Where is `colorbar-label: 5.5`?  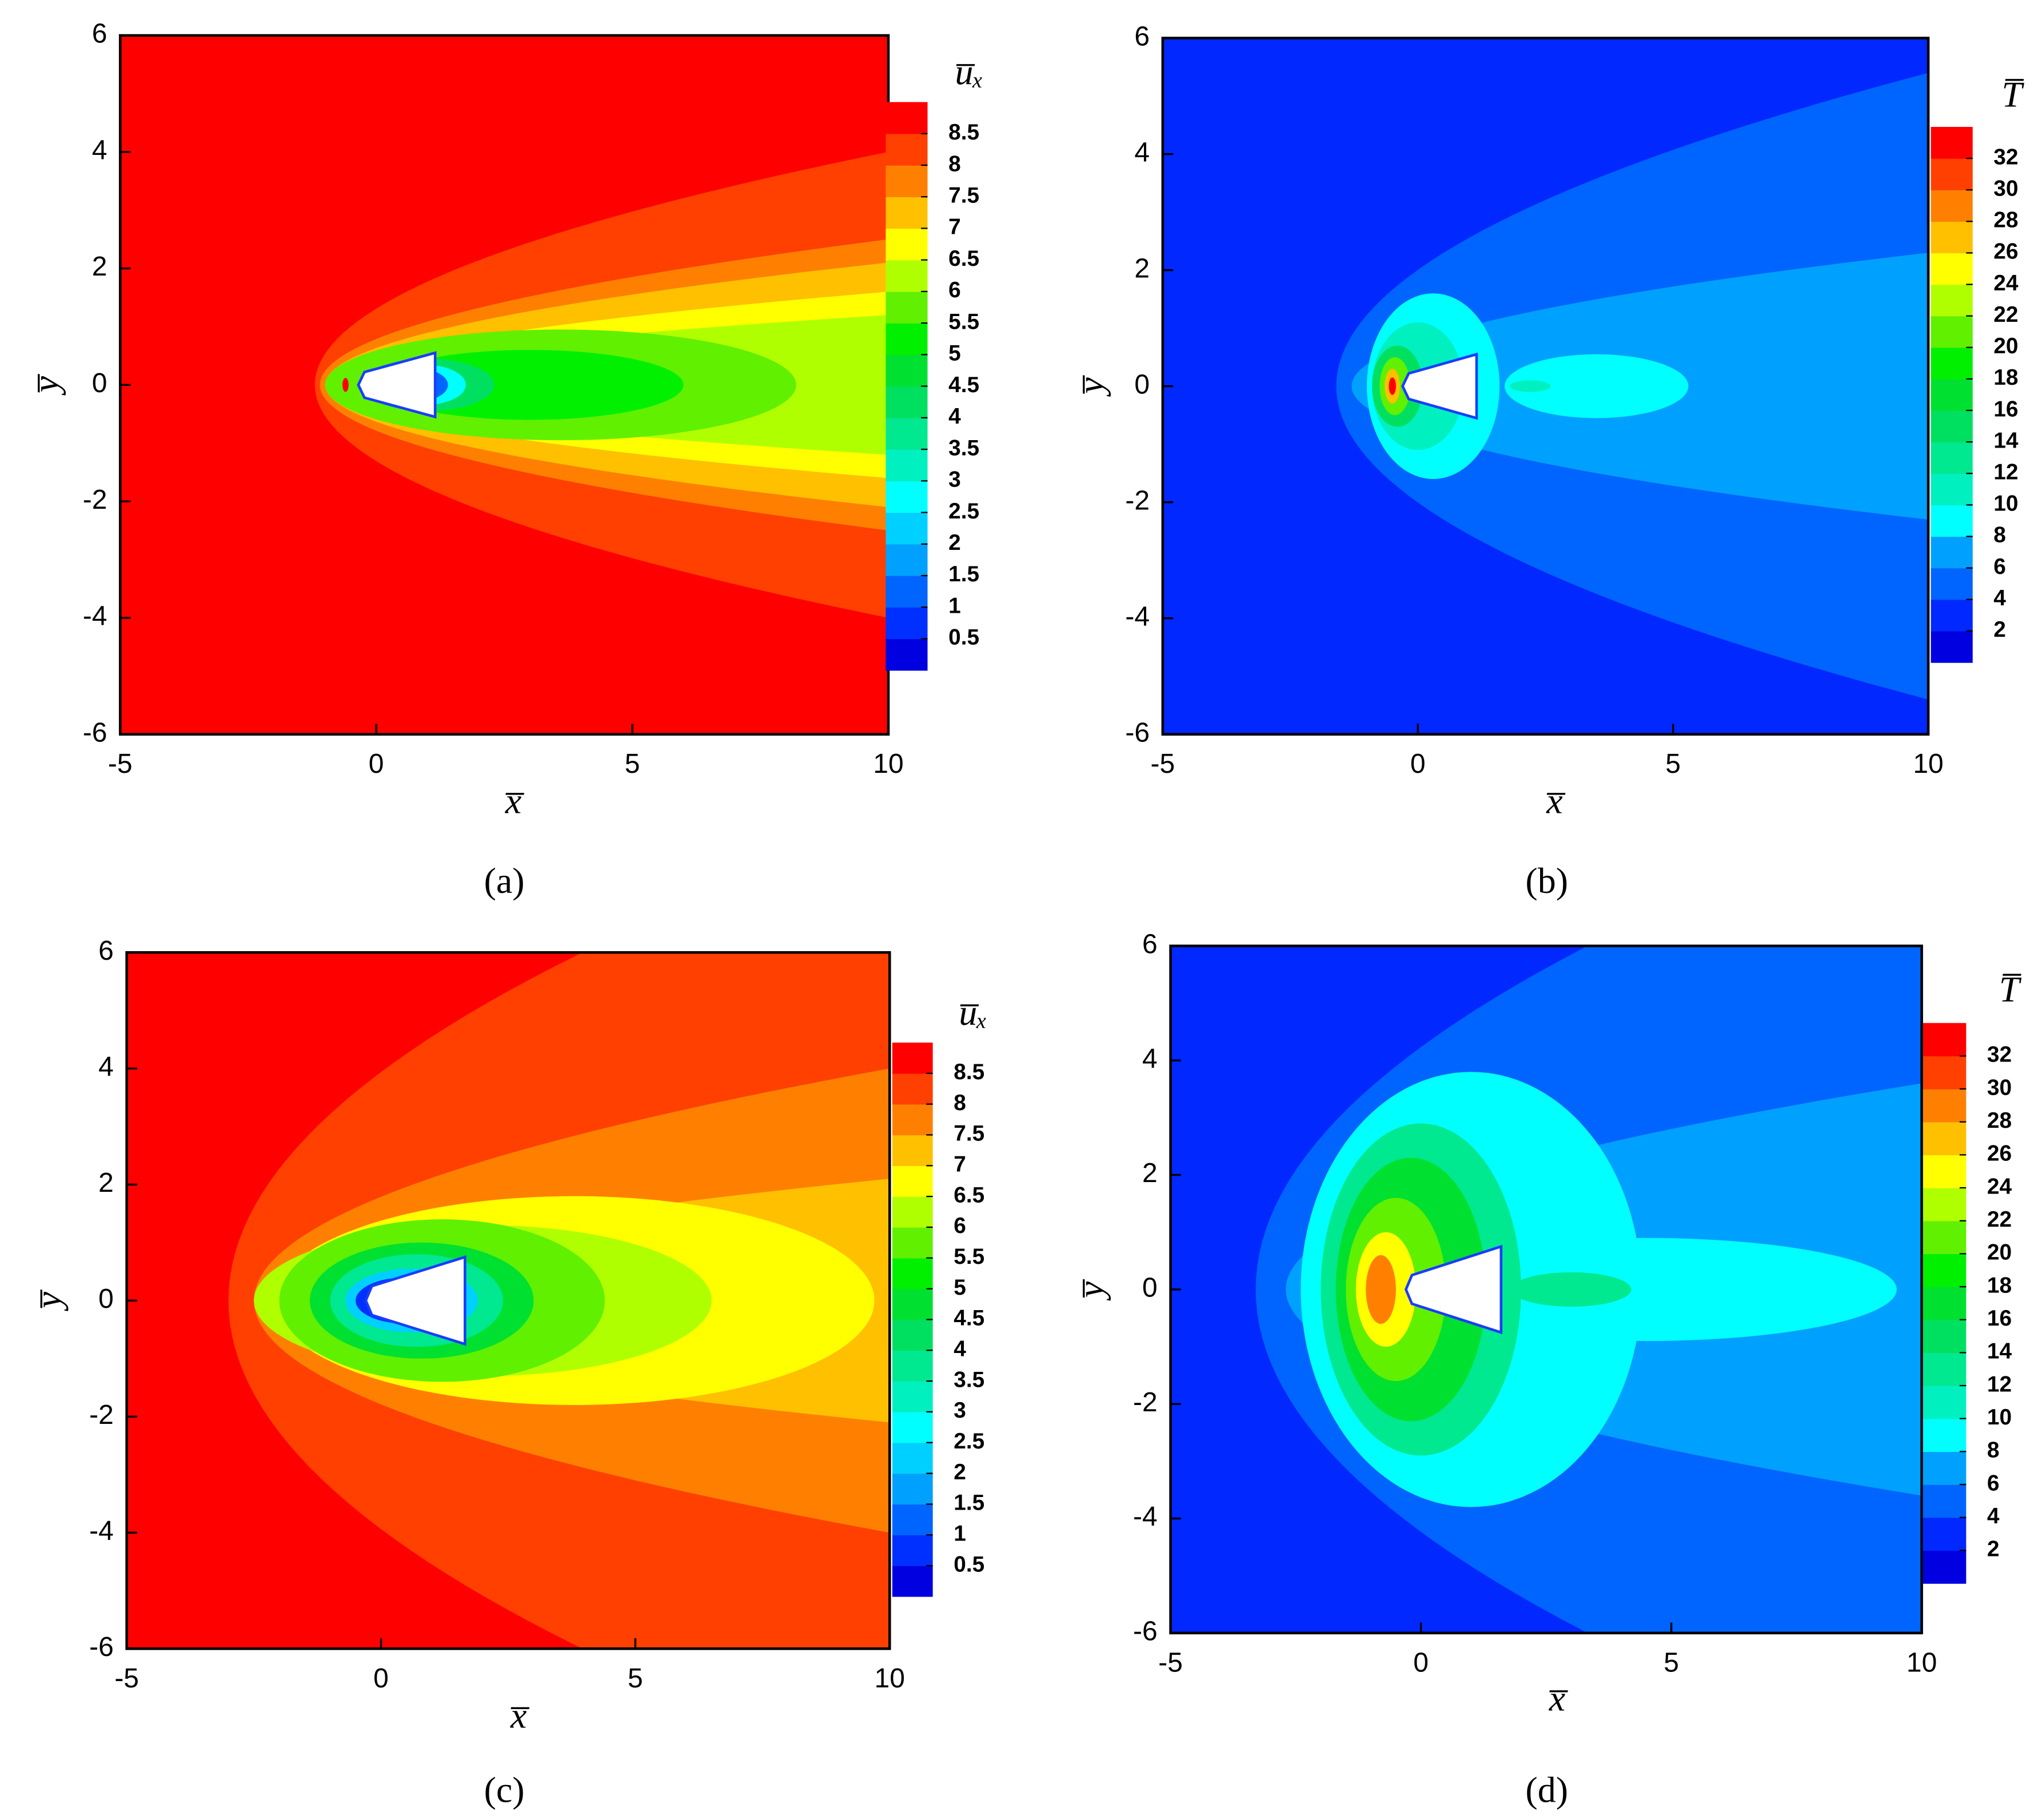
colorbar-label: 5.5 is located at coordinates (963, 321).